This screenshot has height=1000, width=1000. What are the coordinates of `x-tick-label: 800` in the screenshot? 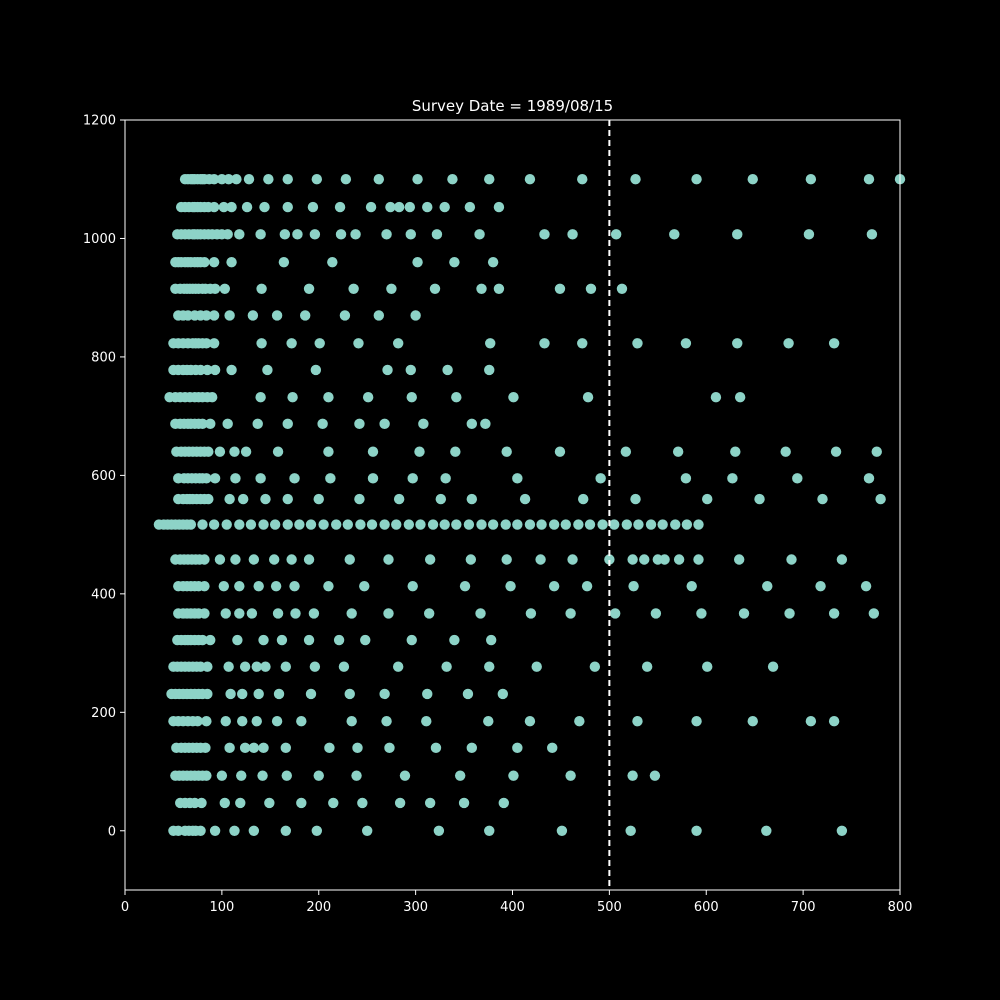 It's located at (900, 907).